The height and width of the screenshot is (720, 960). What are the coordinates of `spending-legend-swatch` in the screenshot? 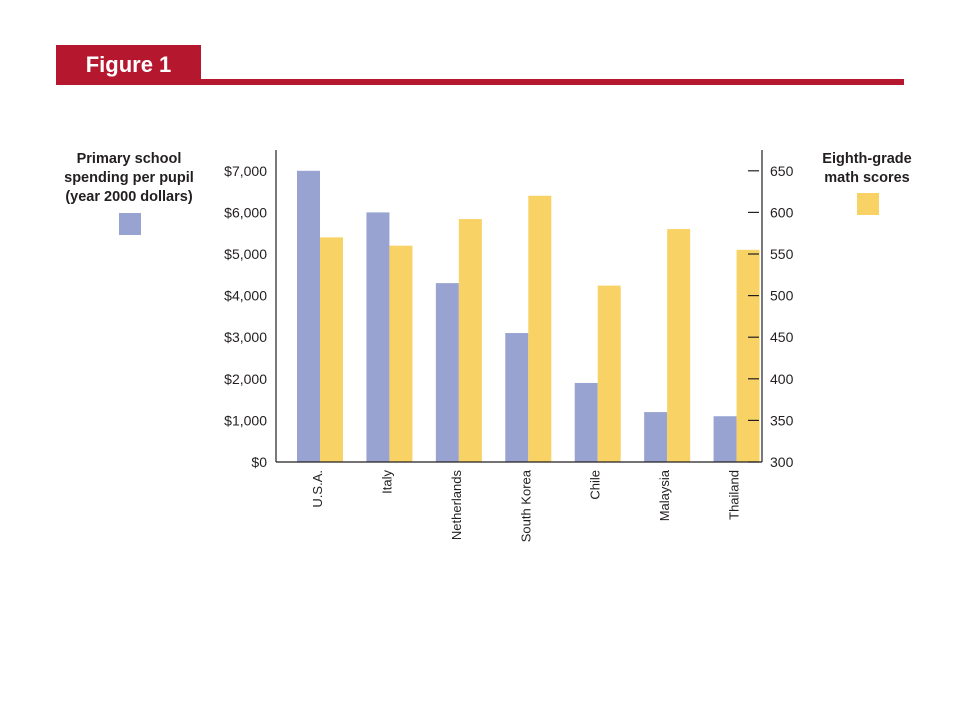 It's located at (130, 224).